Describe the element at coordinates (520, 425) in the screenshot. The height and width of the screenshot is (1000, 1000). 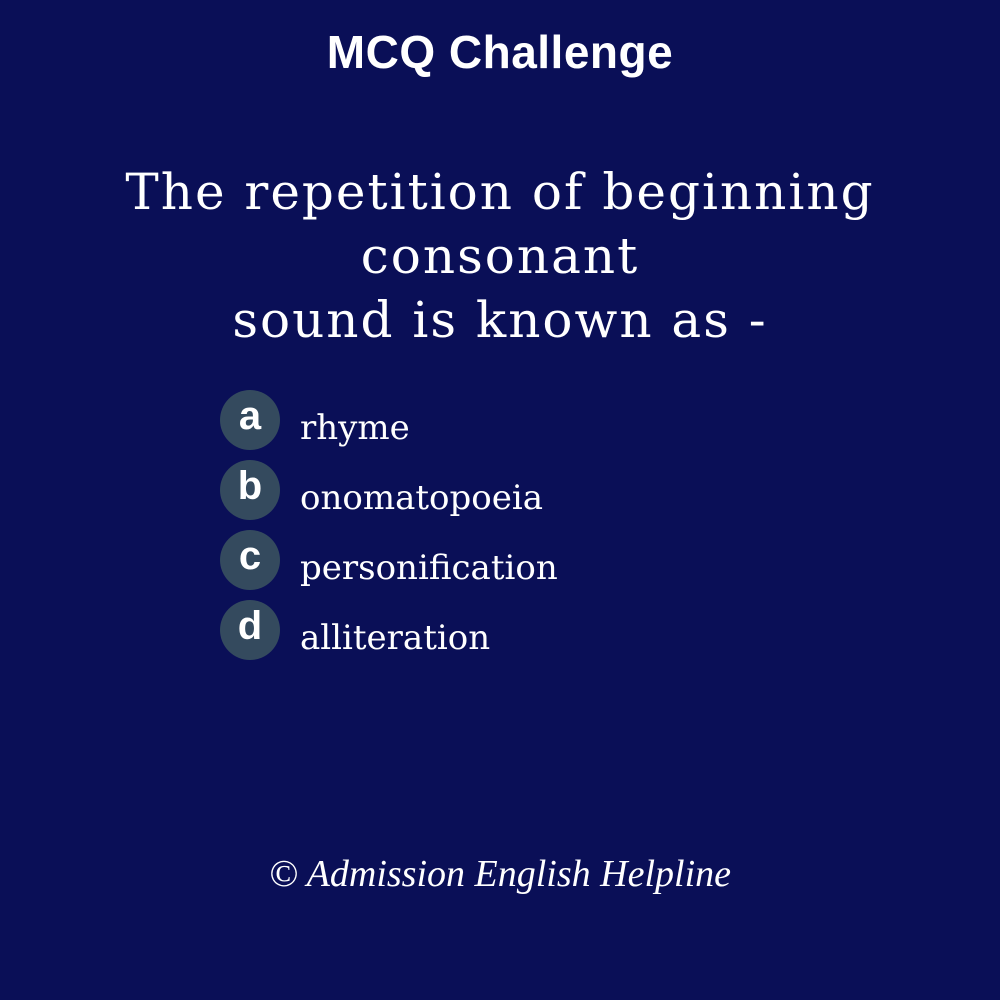
I see `option-a: a rhyme` at that location.